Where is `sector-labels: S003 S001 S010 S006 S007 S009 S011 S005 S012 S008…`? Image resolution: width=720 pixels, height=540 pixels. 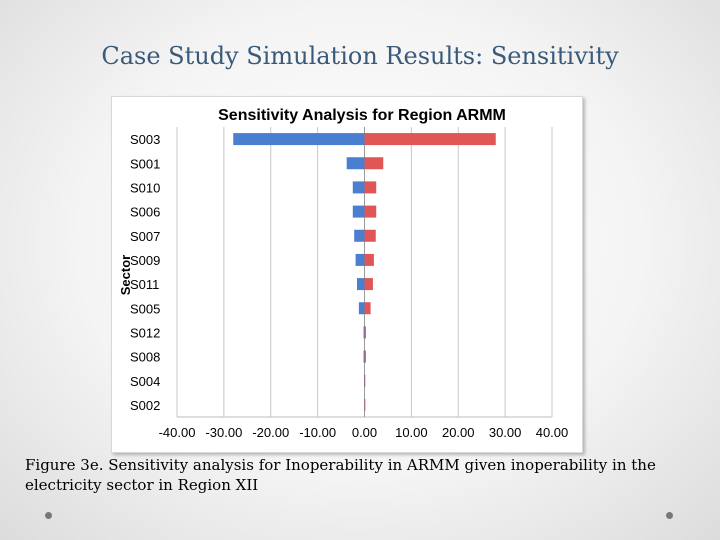
sector-labels: S003 S001 S010 S006 S007 S009 S011 S005 S012 S008… is located at coordinates (145, 272).